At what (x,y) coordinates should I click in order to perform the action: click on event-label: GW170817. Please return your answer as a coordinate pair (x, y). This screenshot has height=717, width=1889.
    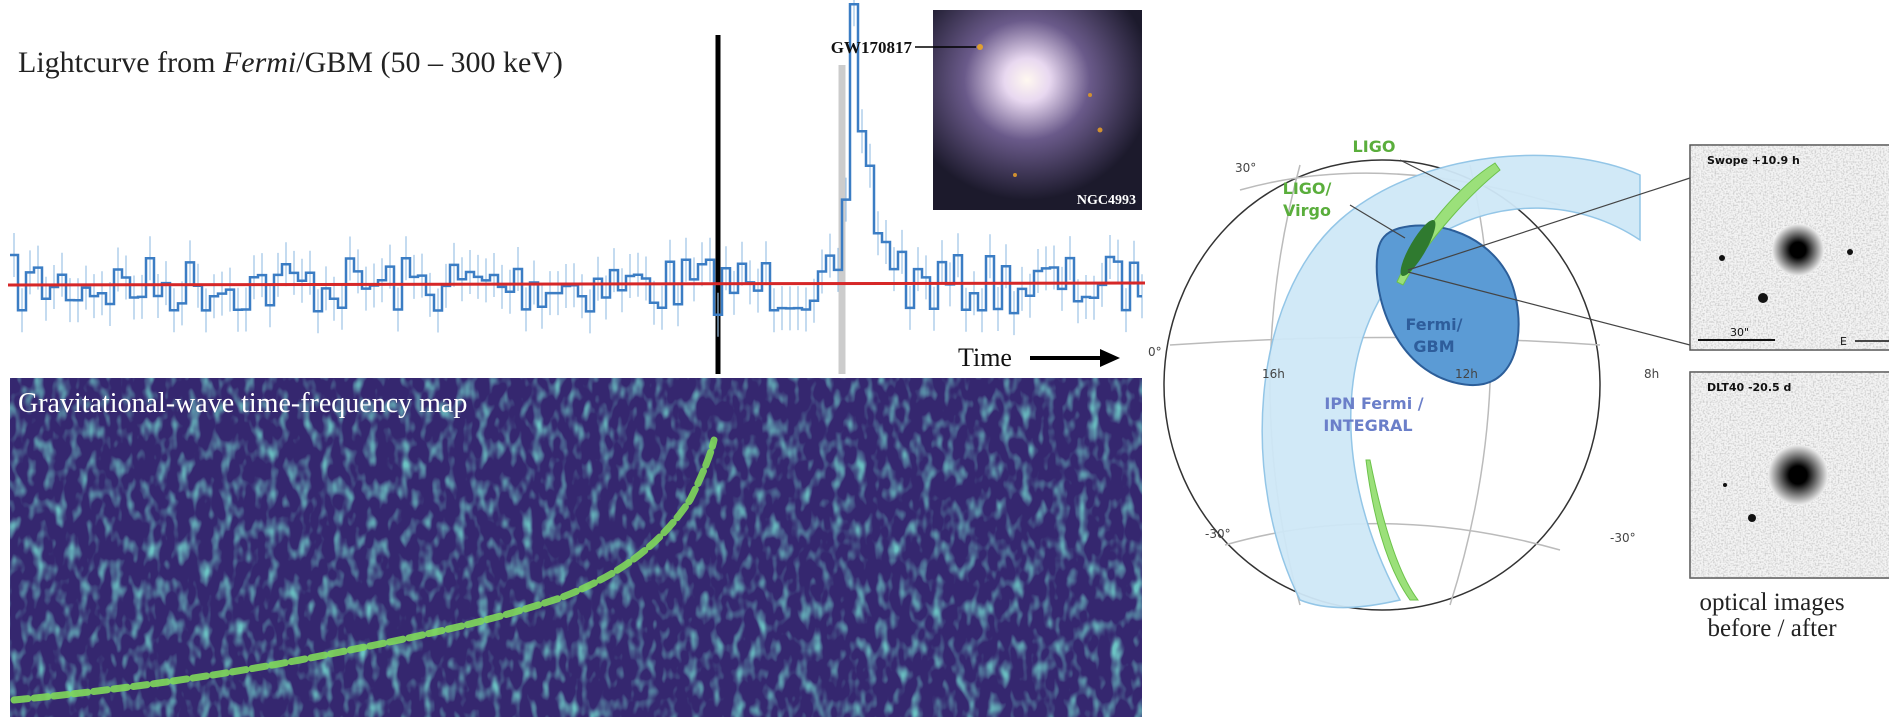
    Looking at the image, I should click on (872, 47).